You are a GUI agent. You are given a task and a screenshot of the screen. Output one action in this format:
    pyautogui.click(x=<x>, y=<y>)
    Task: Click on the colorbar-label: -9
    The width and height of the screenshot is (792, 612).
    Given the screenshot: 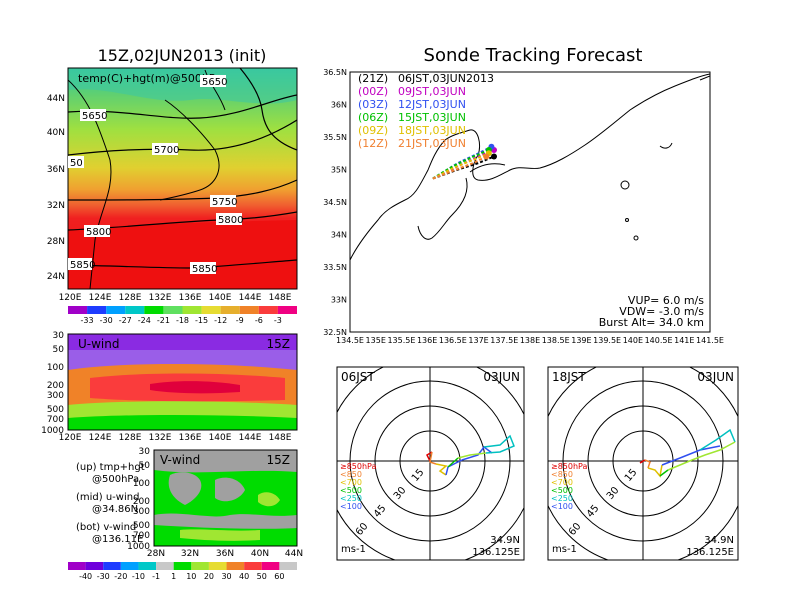 What is the action you would take?
    pyautogui.click(x=240, y=320)
    